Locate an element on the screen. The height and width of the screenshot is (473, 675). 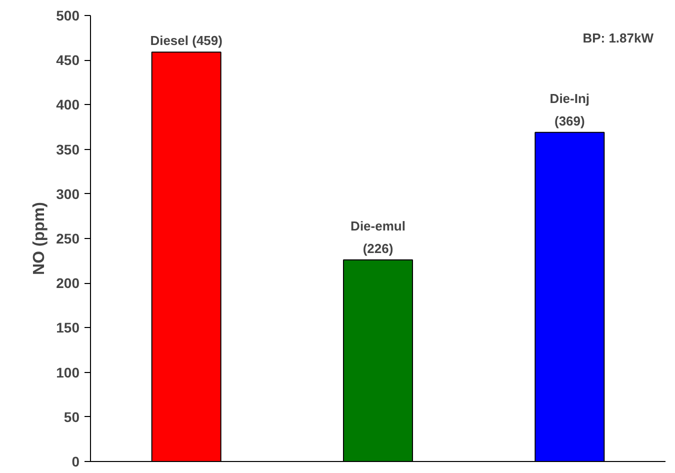
data-label: Diesel (459) is located at coordinates (186, 40).